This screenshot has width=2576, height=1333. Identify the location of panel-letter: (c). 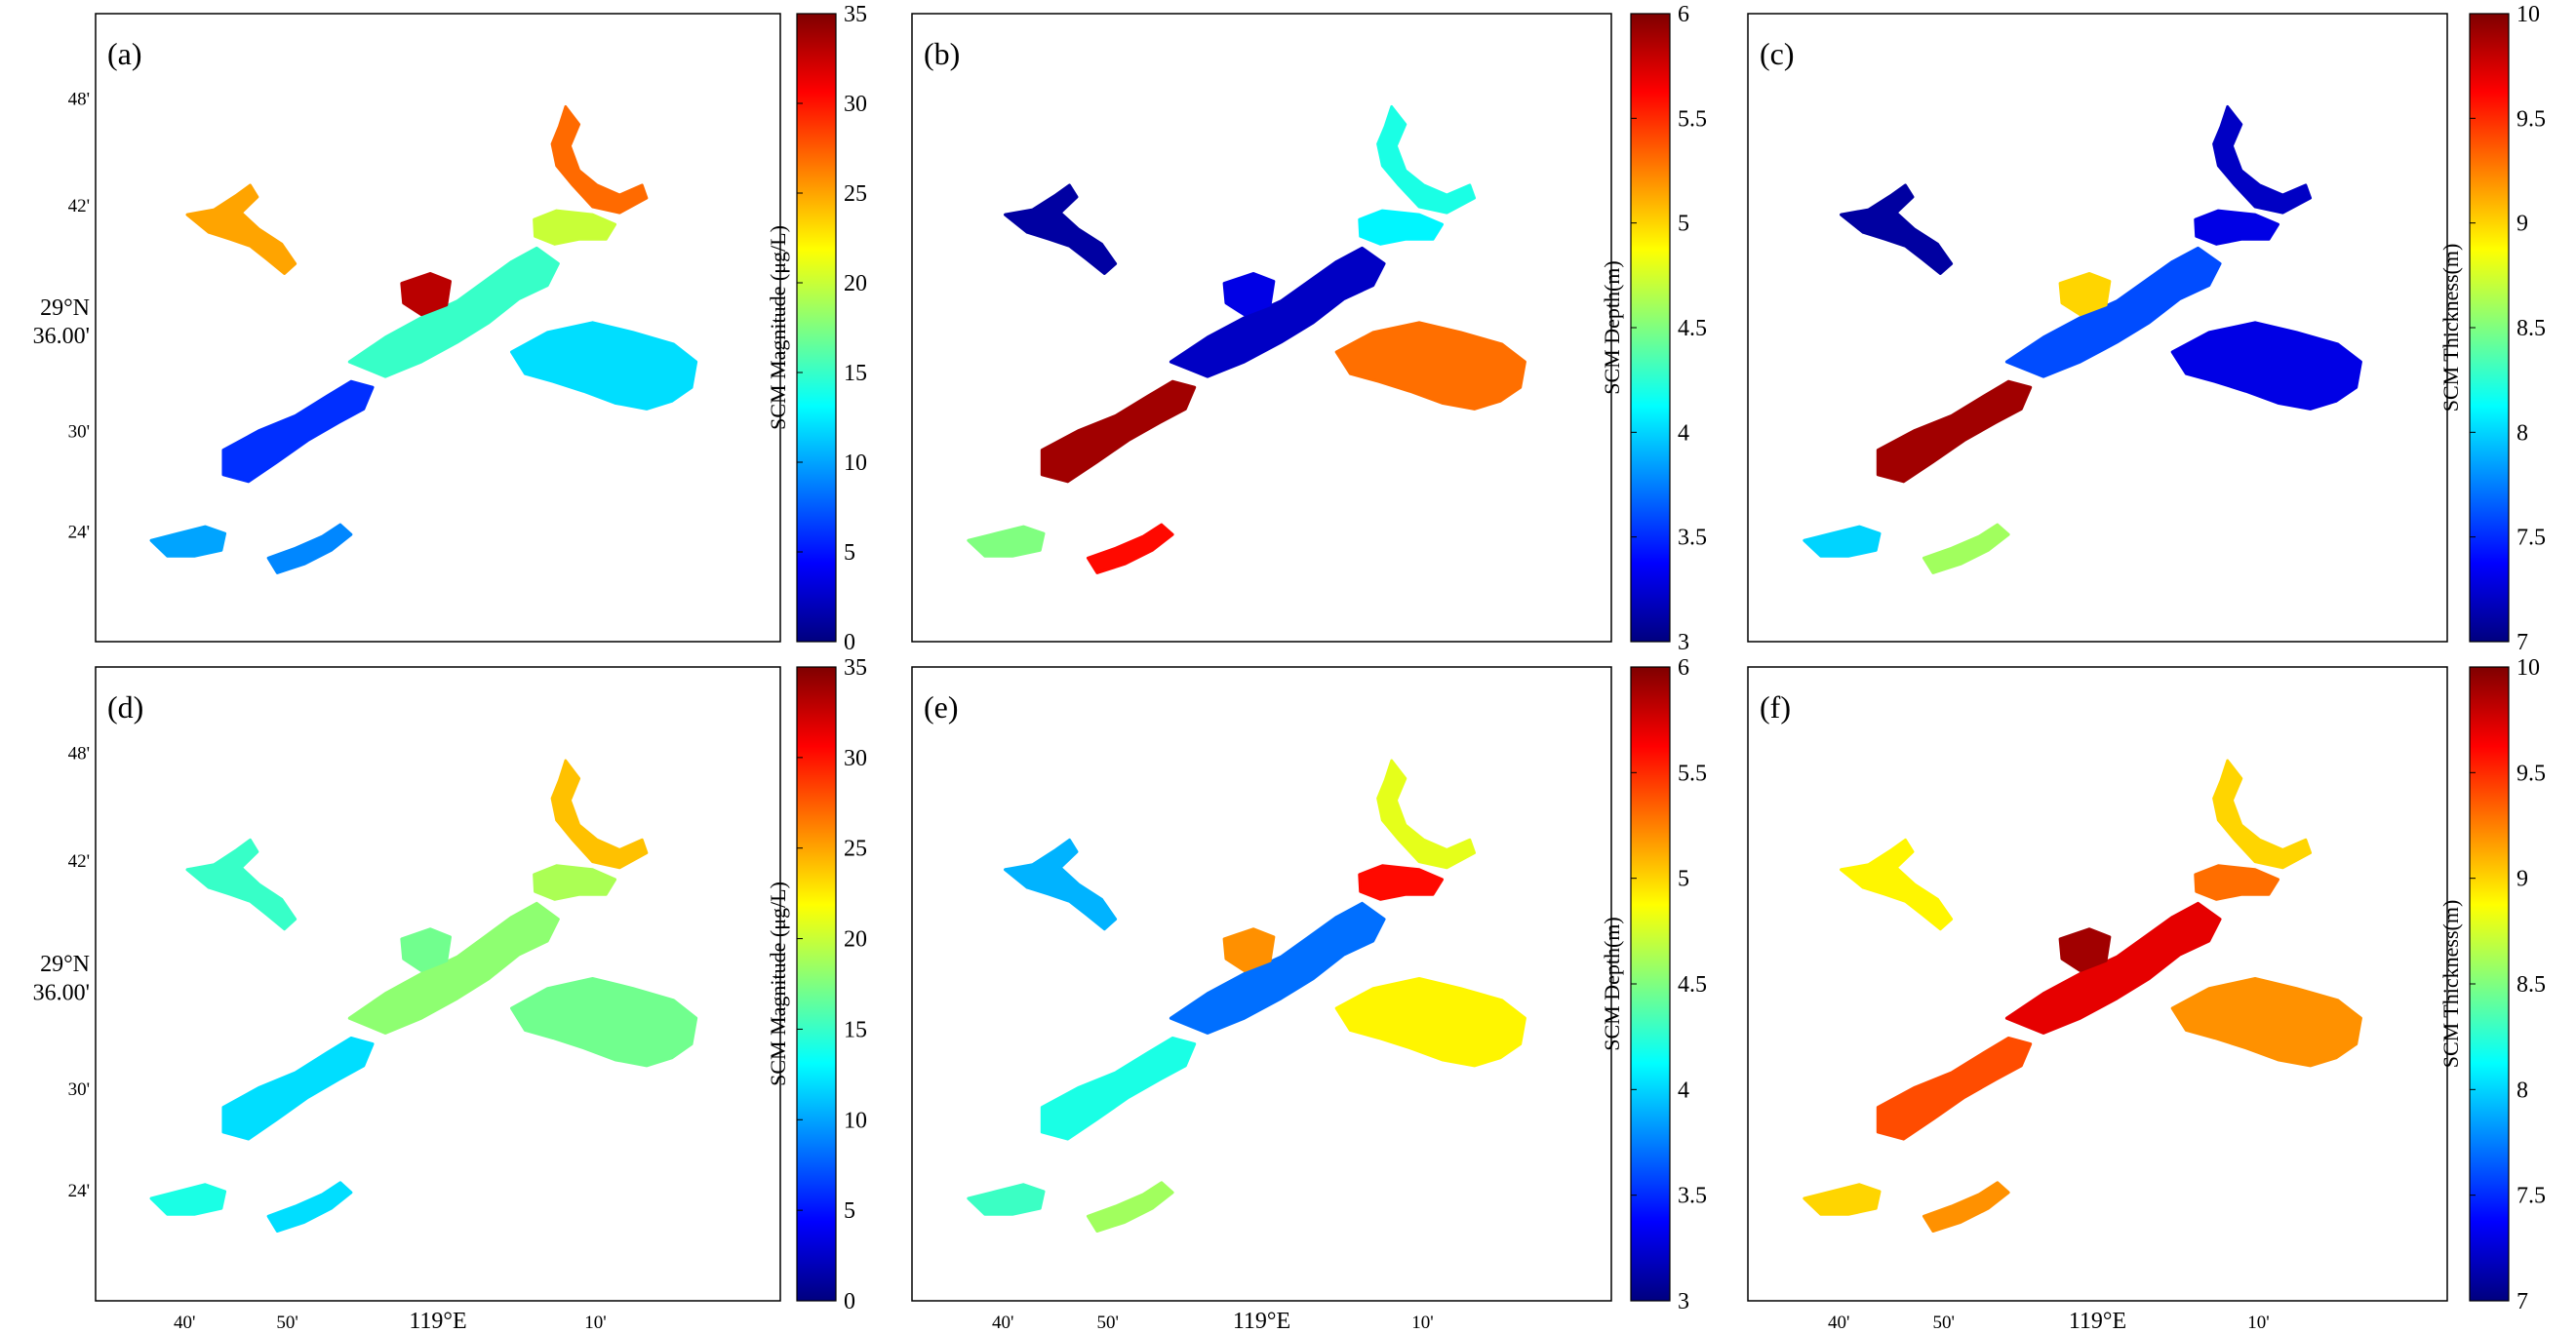
(1777, 53).